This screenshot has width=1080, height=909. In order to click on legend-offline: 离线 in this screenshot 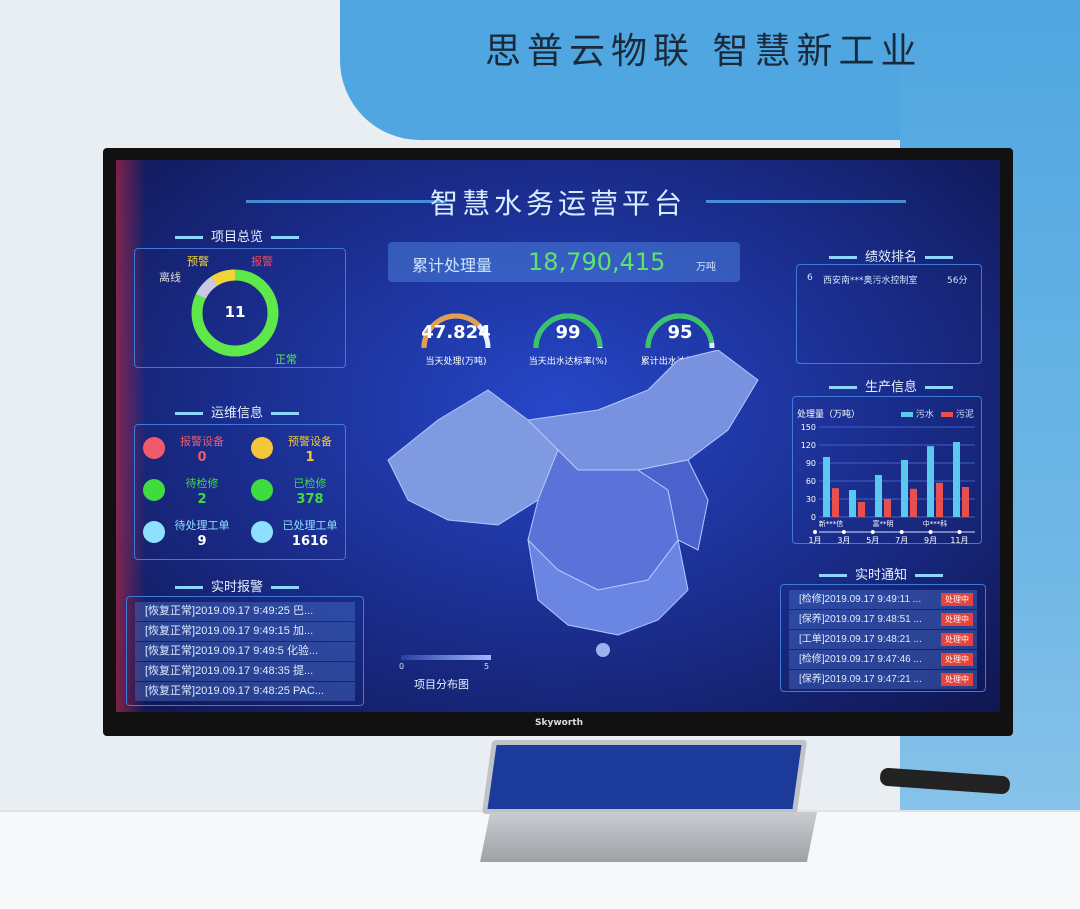, I will do `click(170, 277)`.